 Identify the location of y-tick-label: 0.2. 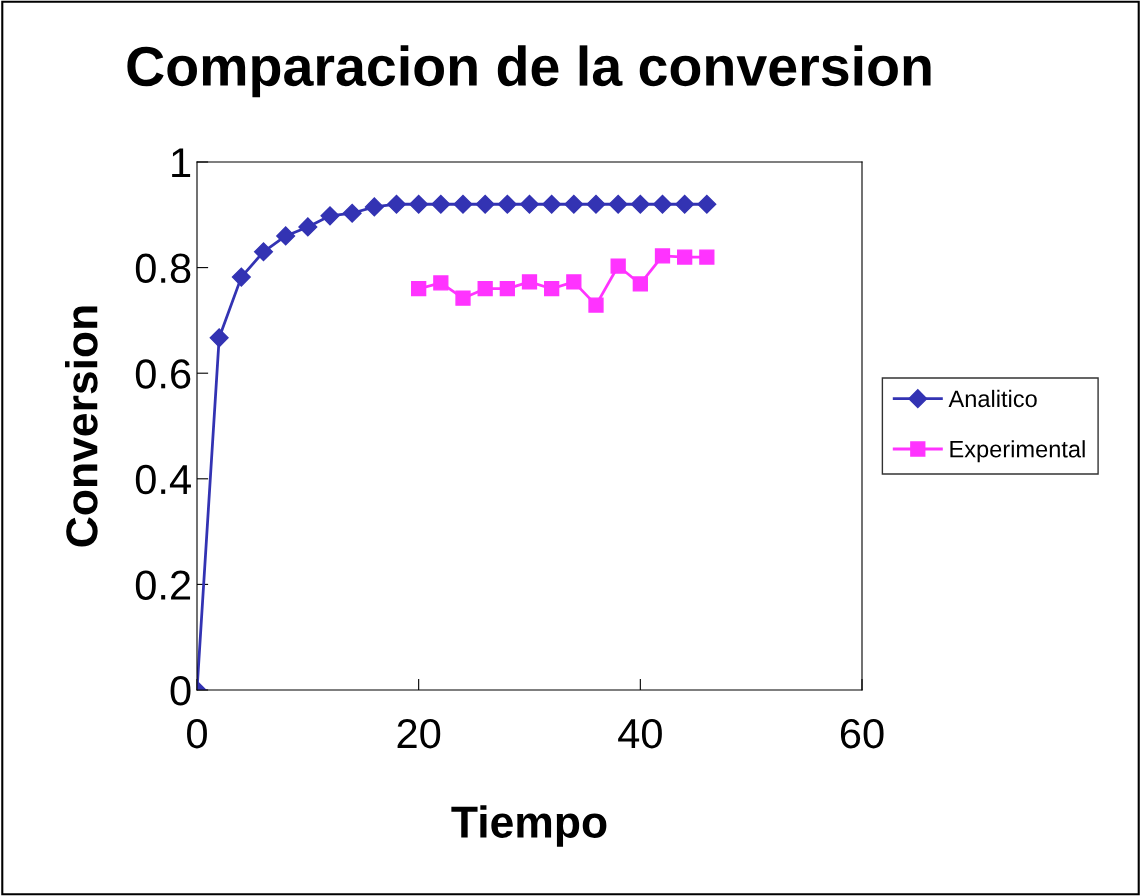
(163, 585).